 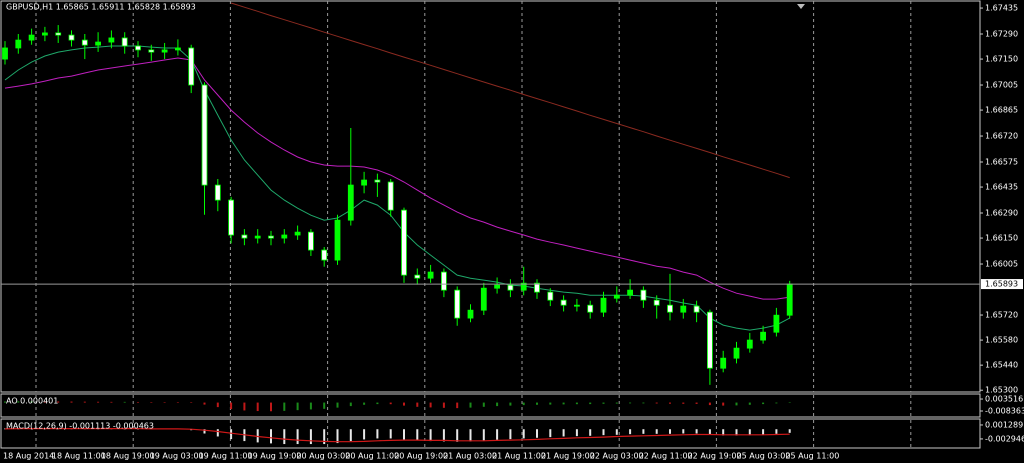 What do you see at coordinates (1001, 315) in the screenshot?
I see `y-tick-label: 1.65720` at bounding box center [1001, 315].